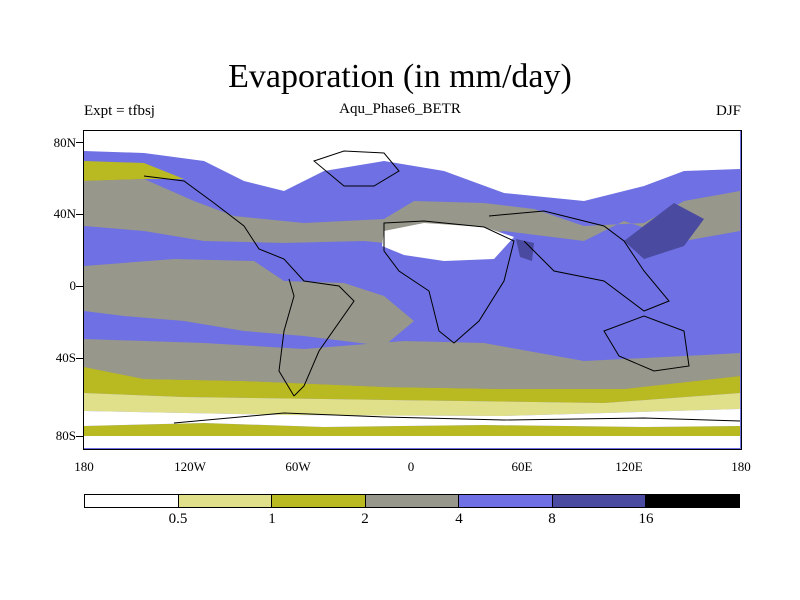 The width and height of the screenshot is (800, 600). What do you see at coordinates (178, 519) in the screenshot?
I see `colorbar-label: 0.5` at bounding box center [178, 519].